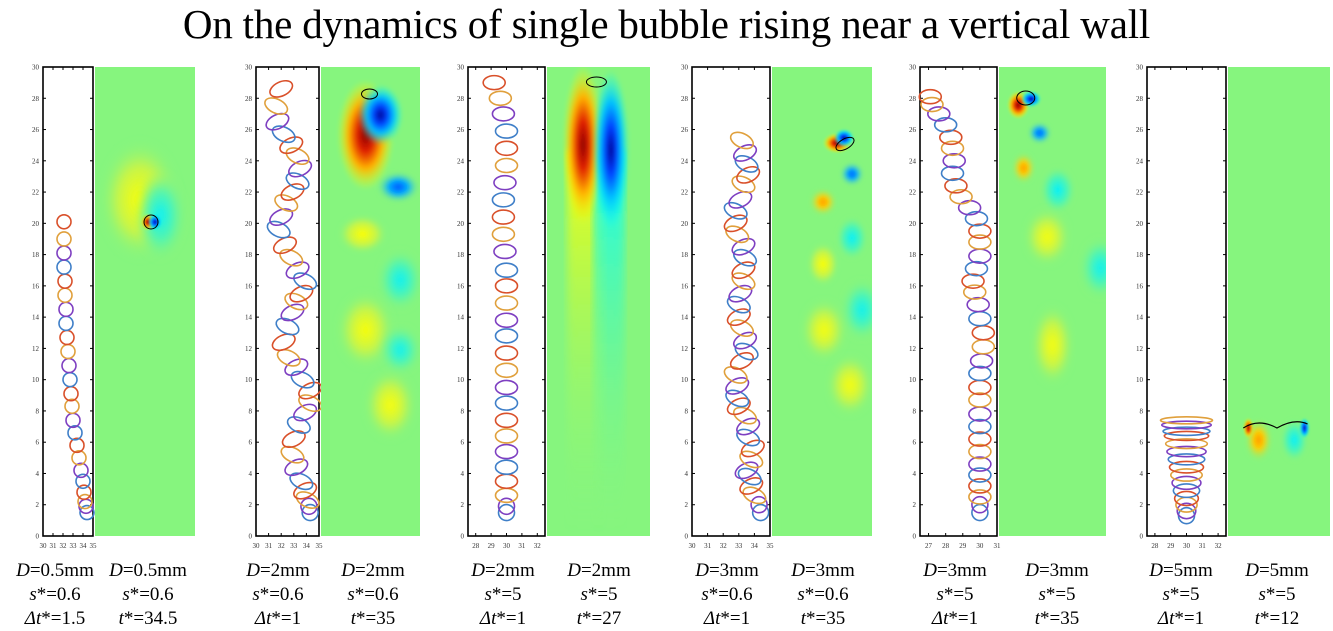 The image size is (1333, 631). I want to click on y-tick-label: 0, so click(463, 537).